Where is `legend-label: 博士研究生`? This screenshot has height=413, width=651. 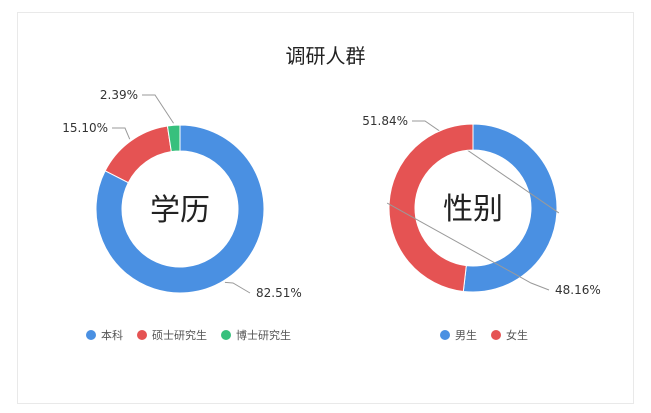
legend-label: 博士研究生 is located at coordinates (263, 335).